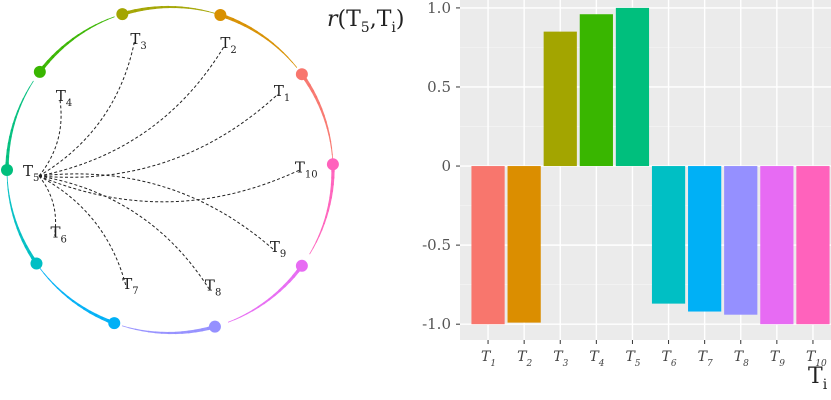 The width and height of the screenshot is (831, 400). I want to click on x-tick-label: T1, so click(488, 359).